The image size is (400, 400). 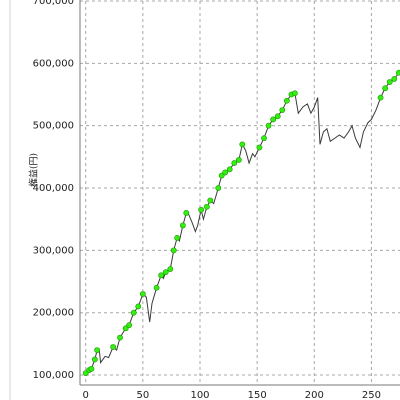 I want to click on y-tick-label: 300,000, so click(x=53, y=250).